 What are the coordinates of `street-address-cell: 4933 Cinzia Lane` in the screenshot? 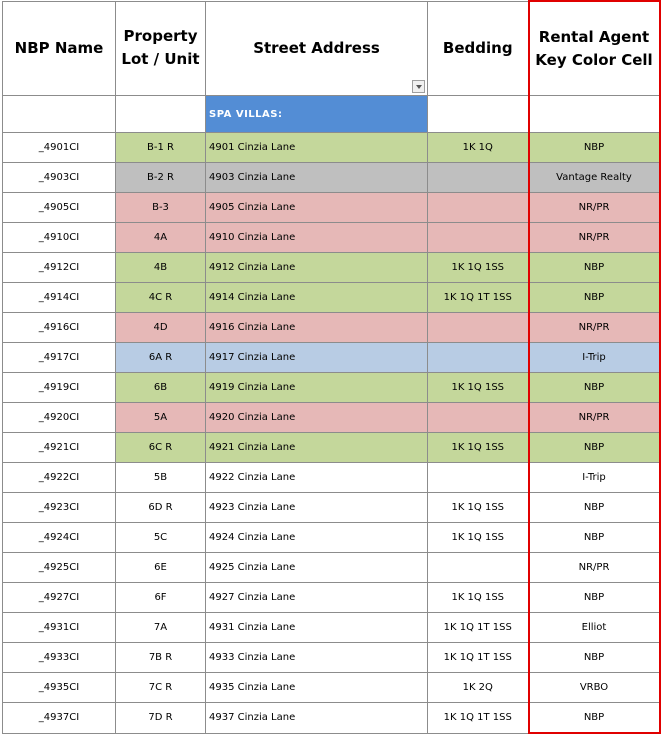 It's located at (316, 657).